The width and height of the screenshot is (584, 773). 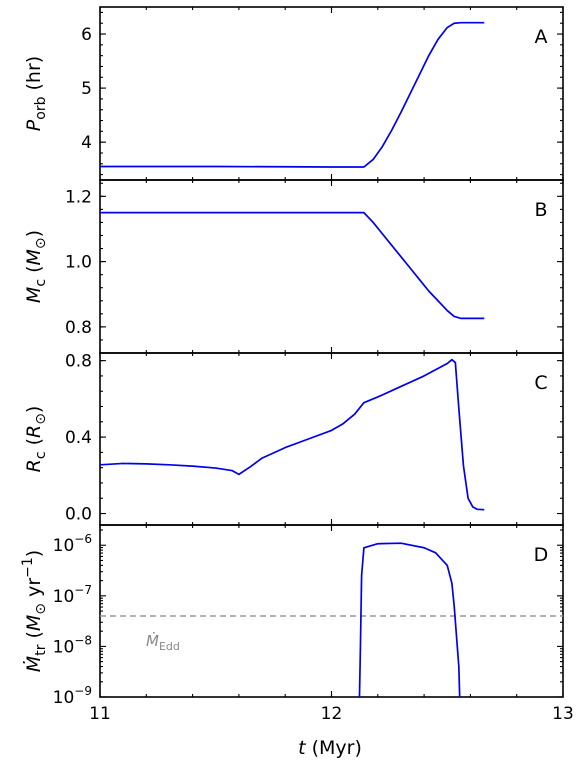 I want to click on y-tick-label: 10⁻⁶, so click(x=72, y=544).